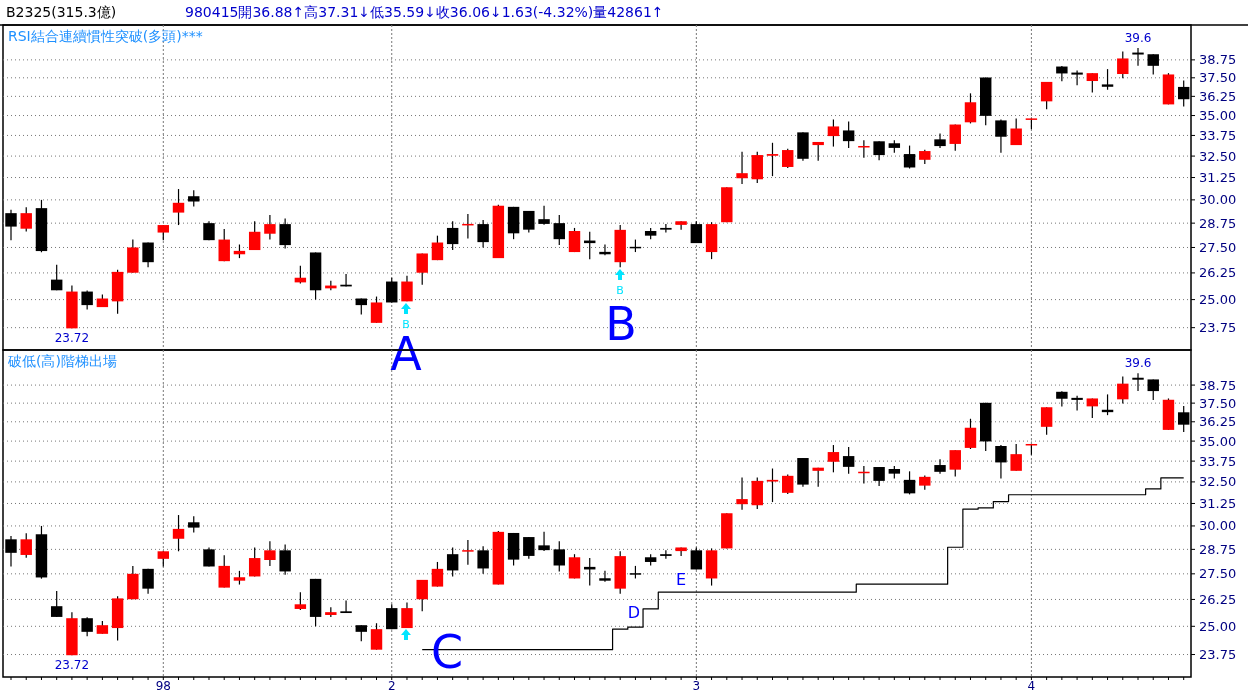  What do you see at coordinates (1218, 300) in the screenshot?
I see `y-tick-label: 25.00` at bounding box center [1218, 300].